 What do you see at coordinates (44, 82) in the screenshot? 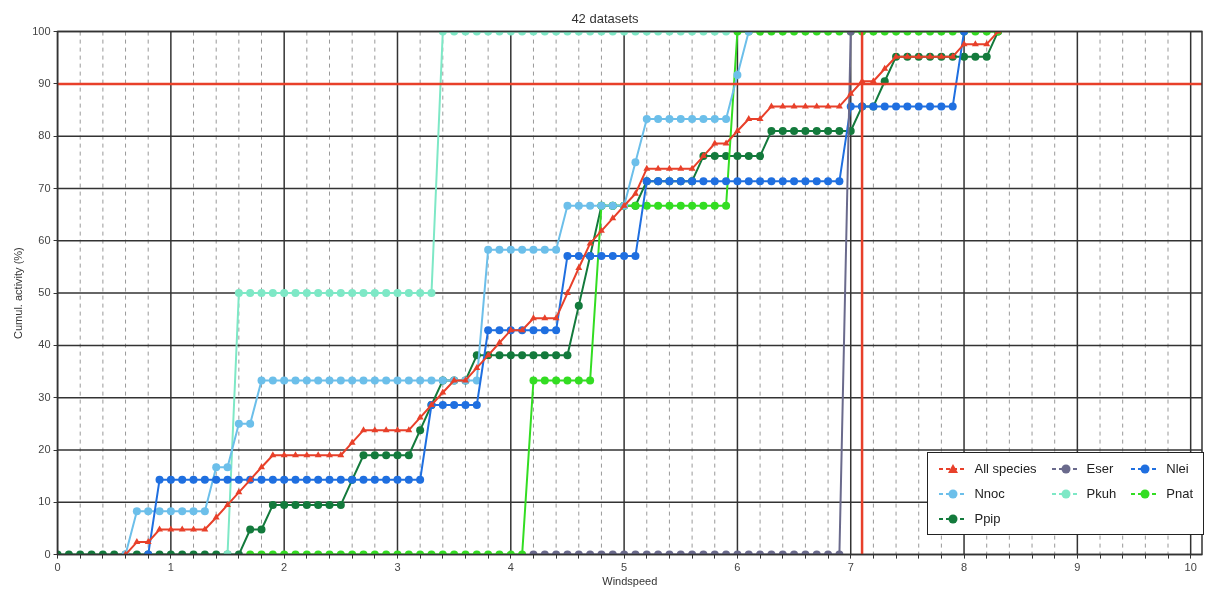
I see `y-tick-label: 90` at bounding box center [44, 82].